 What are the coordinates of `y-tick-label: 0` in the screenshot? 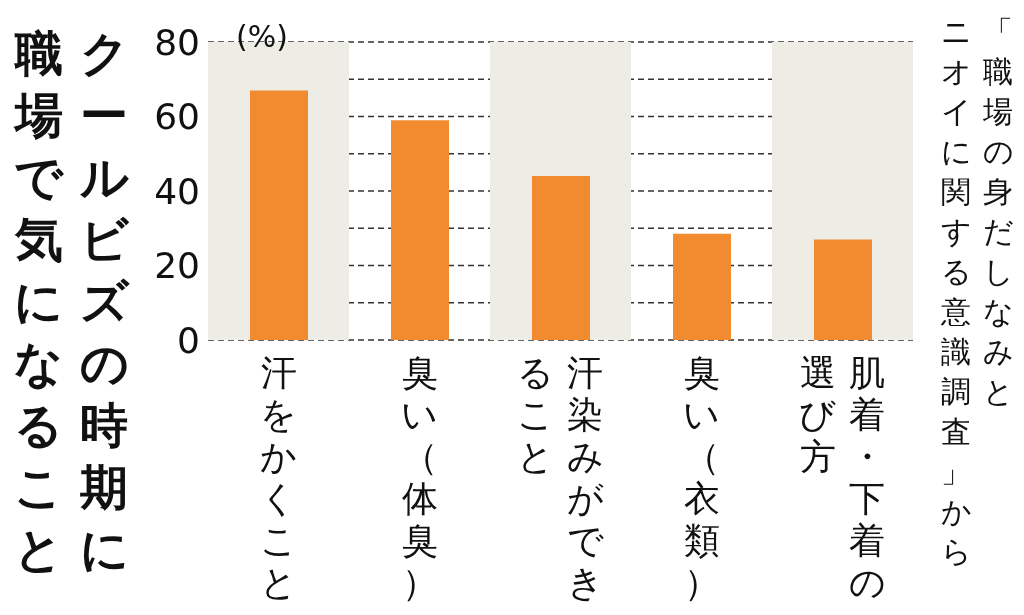 It's located at (188, 340).